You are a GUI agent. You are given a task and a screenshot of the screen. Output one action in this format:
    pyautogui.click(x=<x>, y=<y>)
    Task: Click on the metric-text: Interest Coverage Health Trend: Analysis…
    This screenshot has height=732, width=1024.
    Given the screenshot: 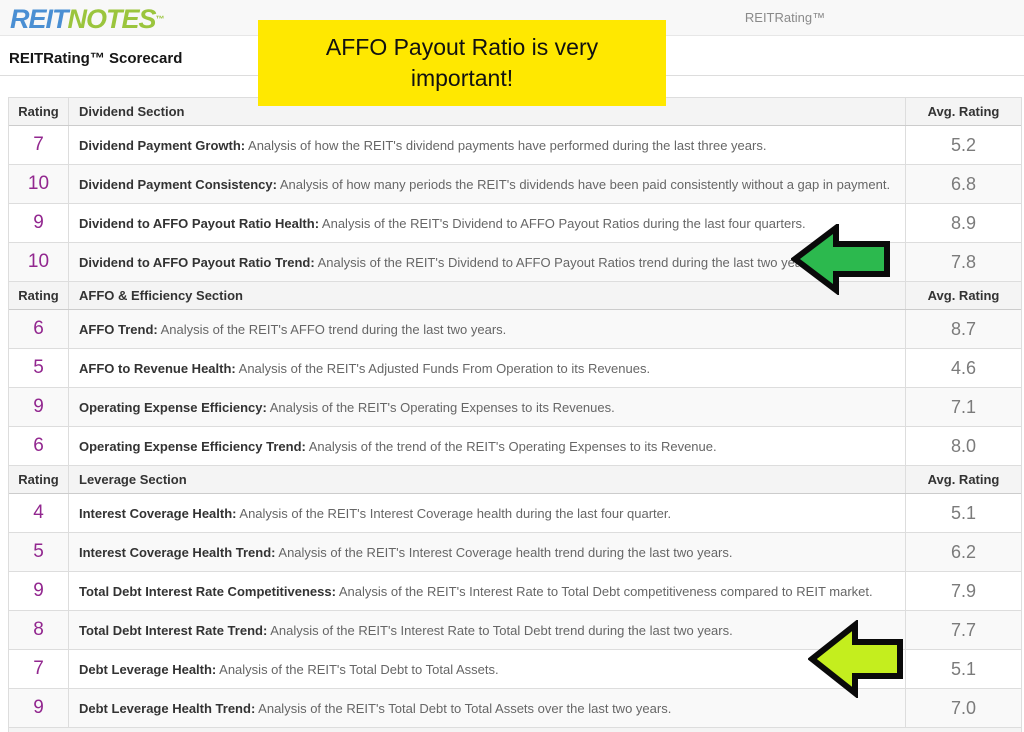 What is the action you would take?
    pyautogui.click(x=406, y=552)
    